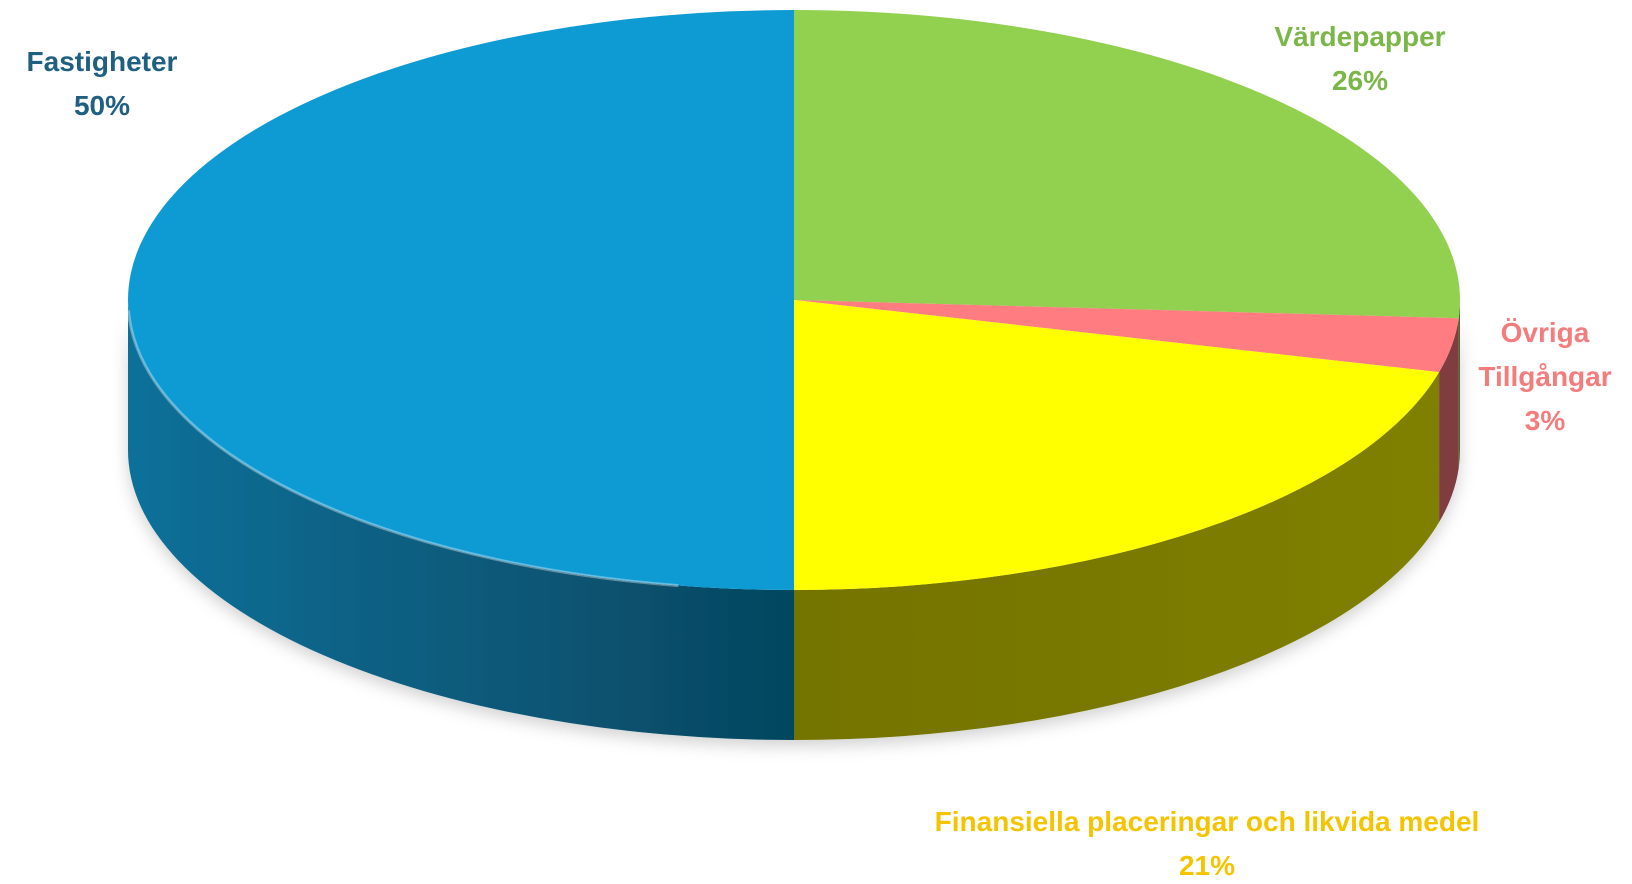 This screenshot has width=1632, height=884. Describe the element at coordinates (1360, 80) in the screenshot. I see `label-value: 26%` at that location.